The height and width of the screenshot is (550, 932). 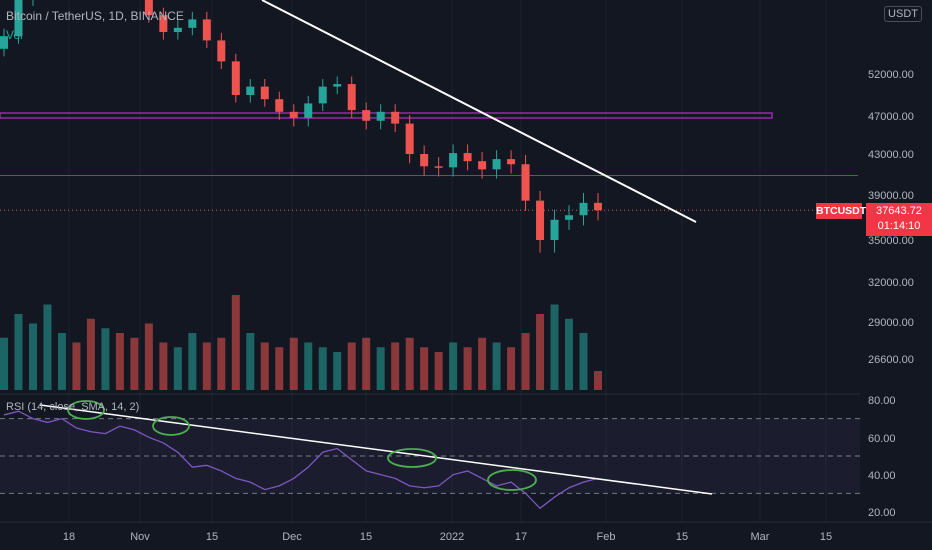 I want to click on last-price-value: 37643.72, so click(x=899, y=211).